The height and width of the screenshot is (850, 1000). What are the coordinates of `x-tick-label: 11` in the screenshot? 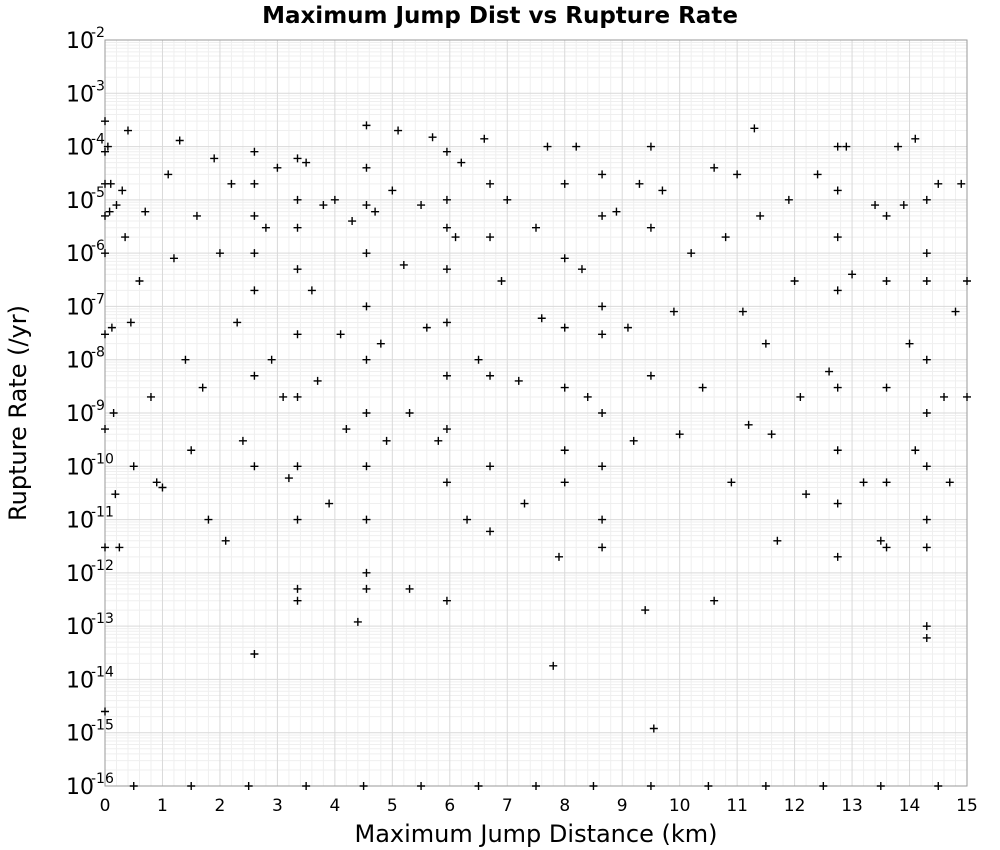 It's located at (737, 806).